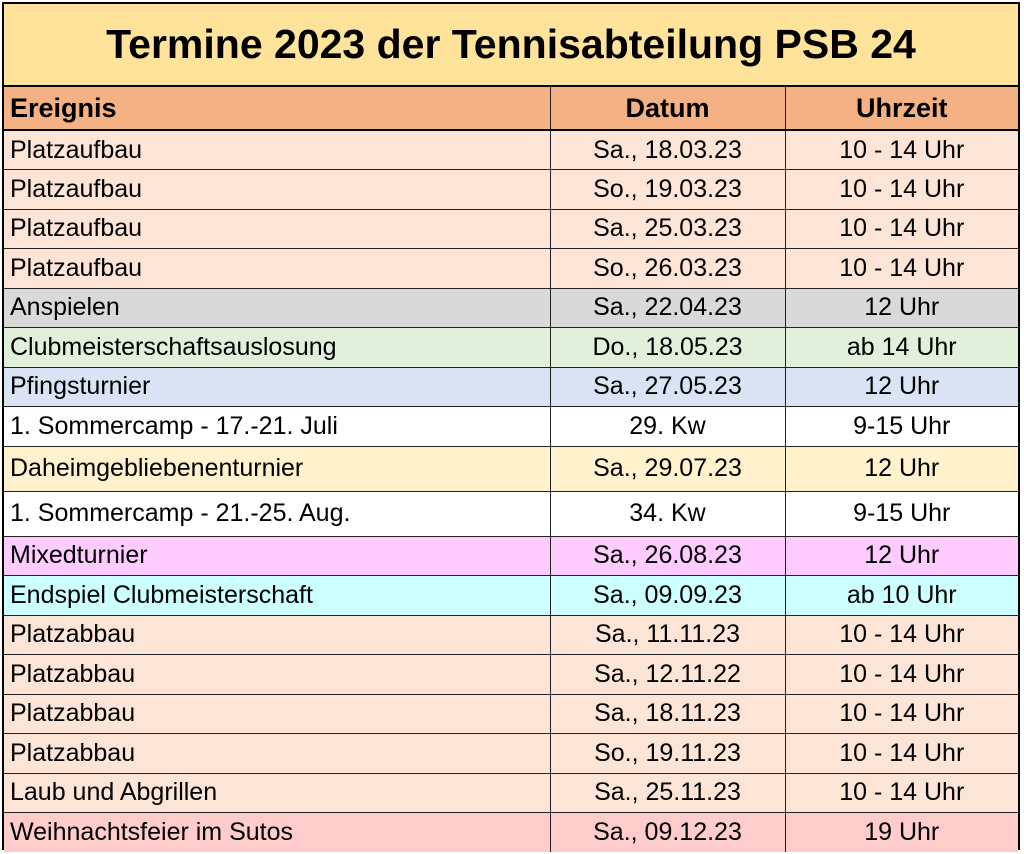 The width and height of the screenshot is (1024, 854). What do you see at coordinates (668, 674) in the screenshot?
I see `date-cell: Sa., 12.11.22` at bounding box center [668, 674].